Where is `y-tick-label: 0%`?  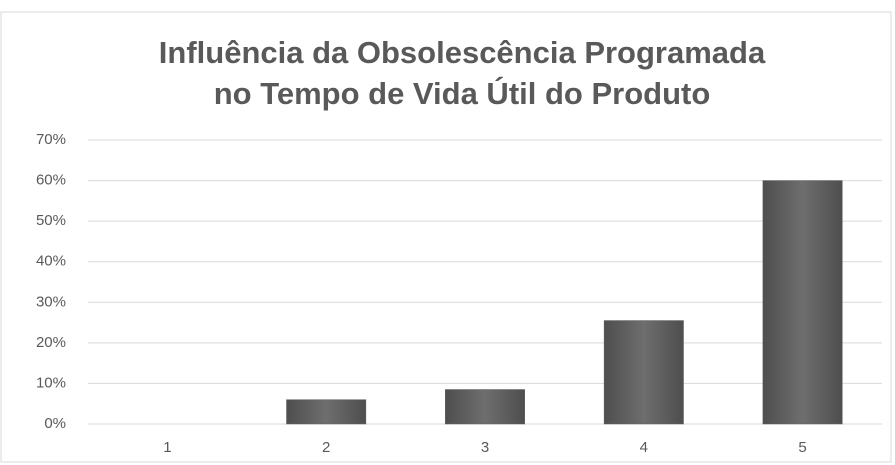
y-tick-label: 0% is located at coordinates (55, 423).